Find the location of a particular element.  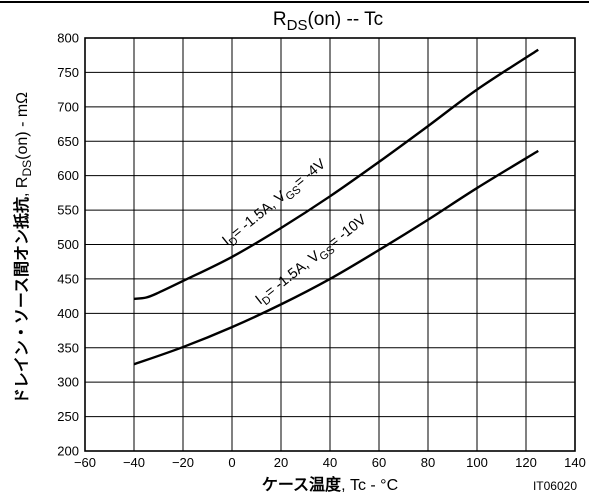

y-tick-label: 700 is located at coordinates (68, 106).